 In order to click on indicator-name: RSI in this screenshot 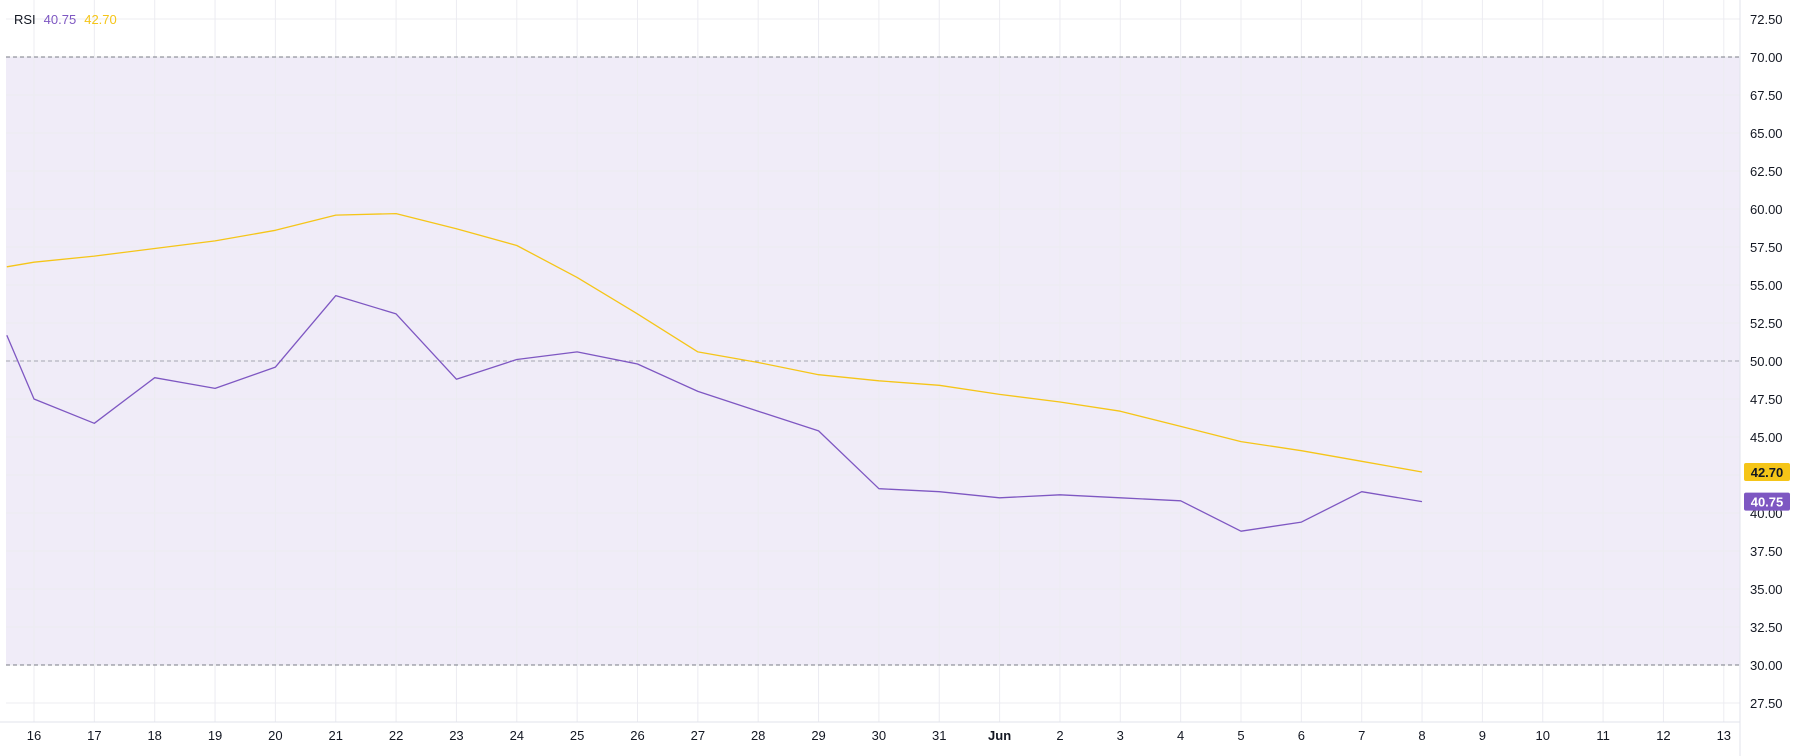, I will do `click(25, 19)`.